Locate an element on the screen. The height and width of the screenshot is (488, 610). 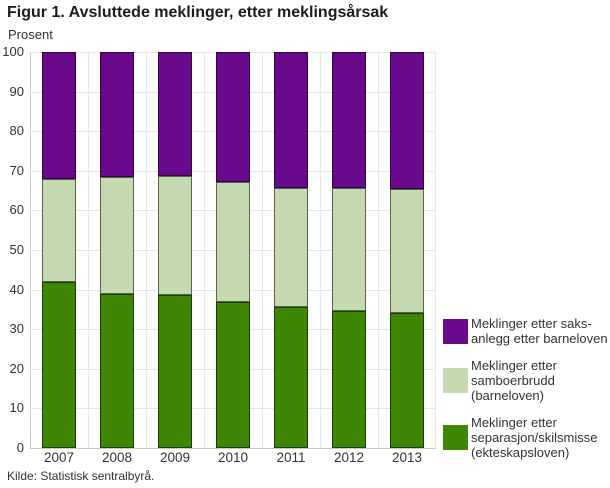
y-tick-label: 70 is located at coordinates (16, 170).